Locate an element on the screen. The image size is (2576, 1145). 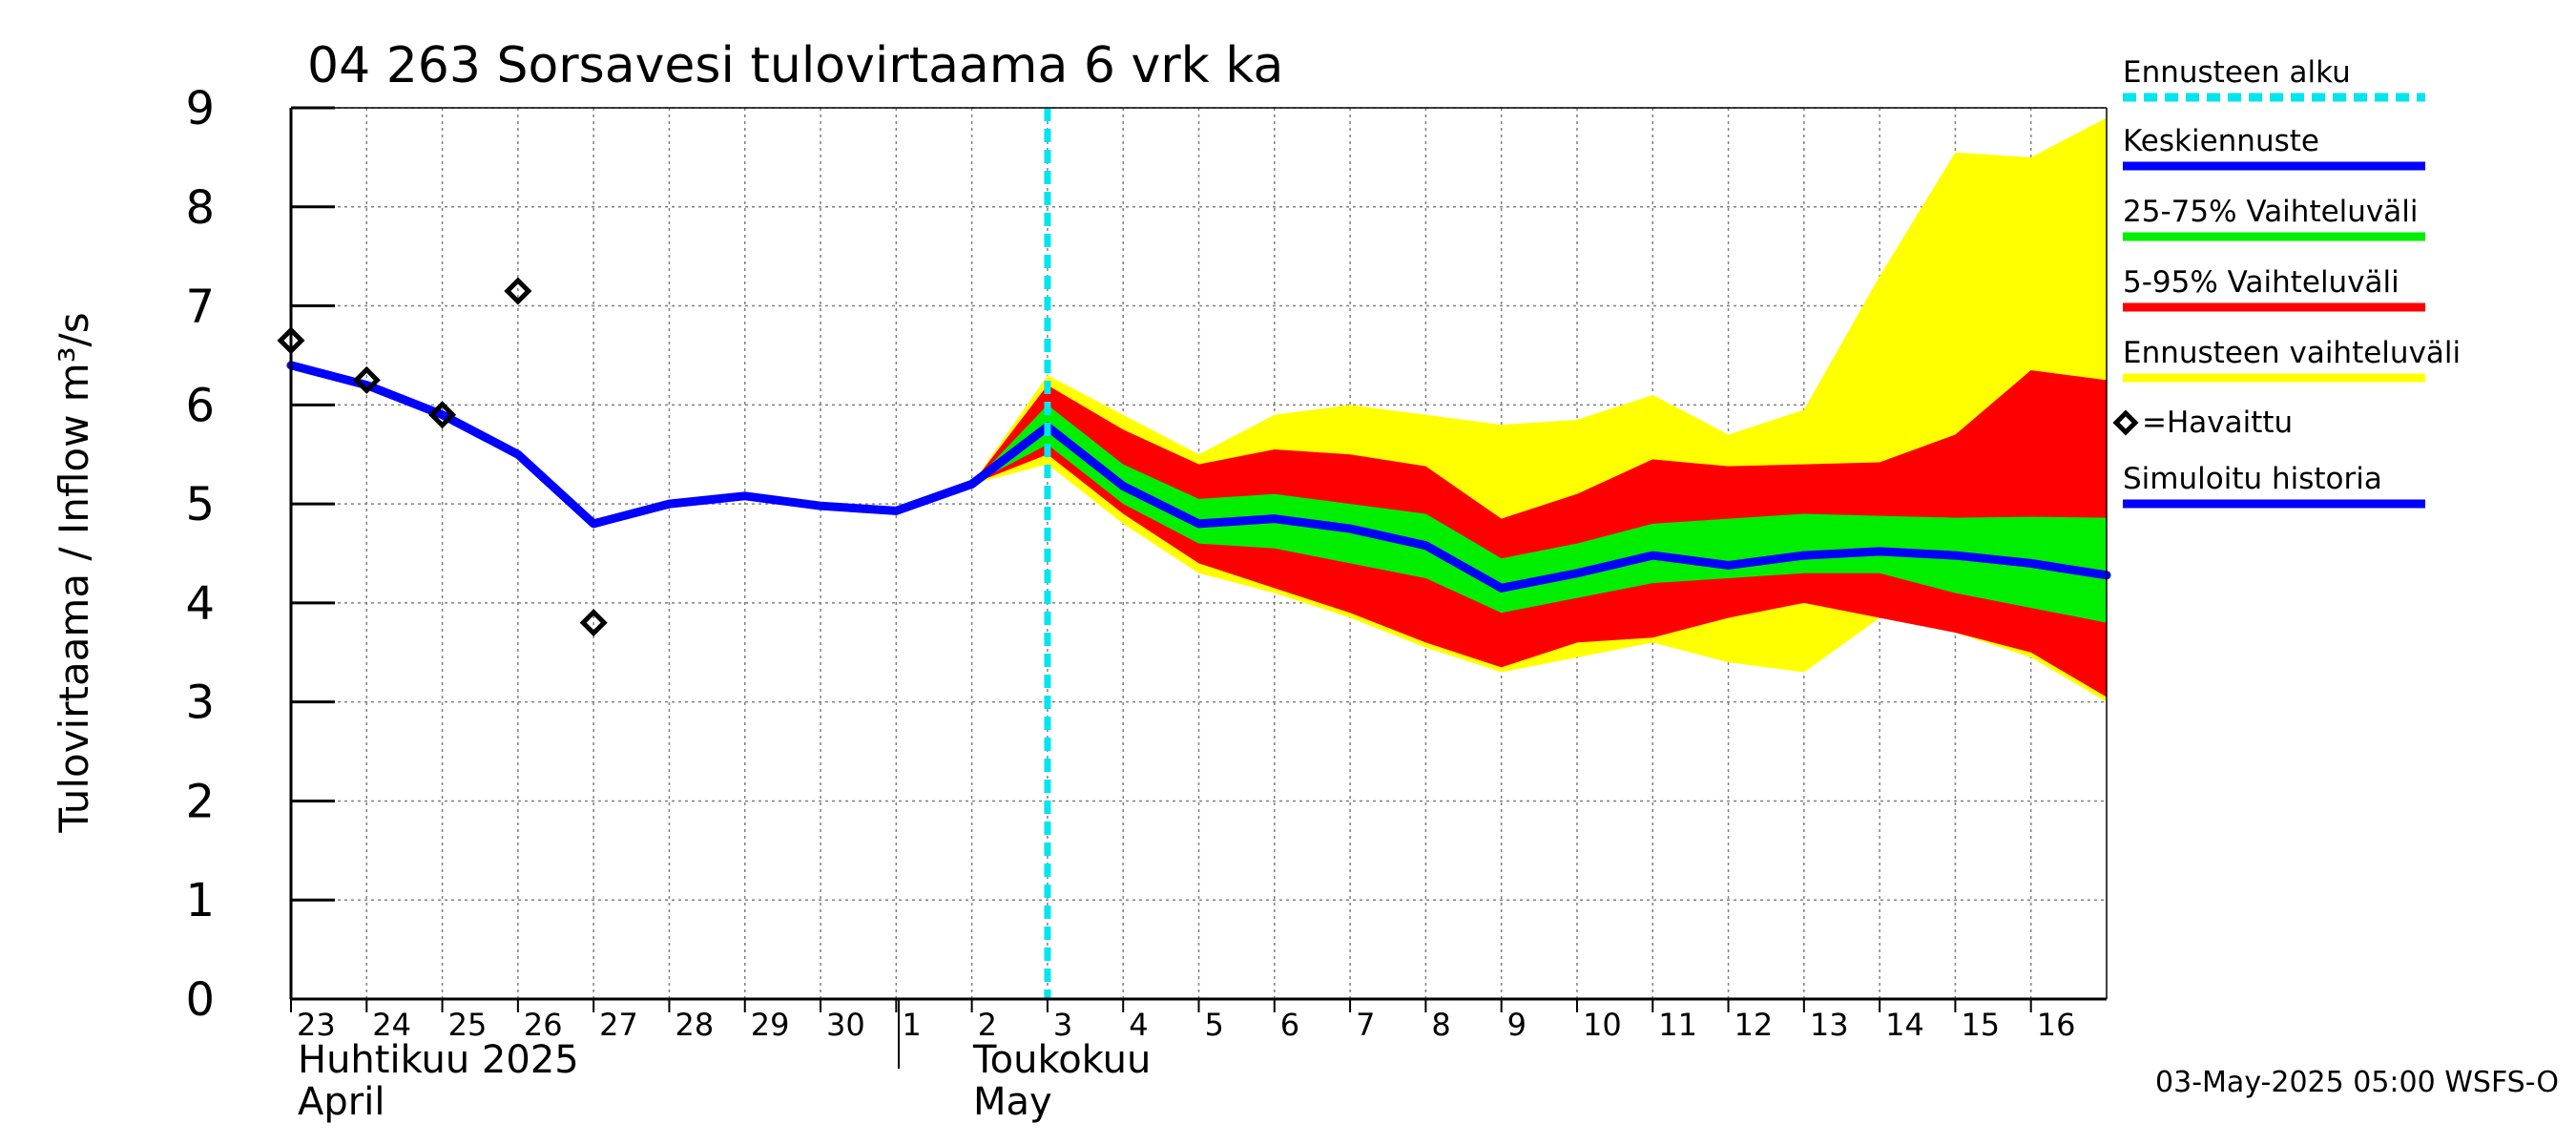
legend-label: Ennusteen alku is located at coordinates (2237, 72).